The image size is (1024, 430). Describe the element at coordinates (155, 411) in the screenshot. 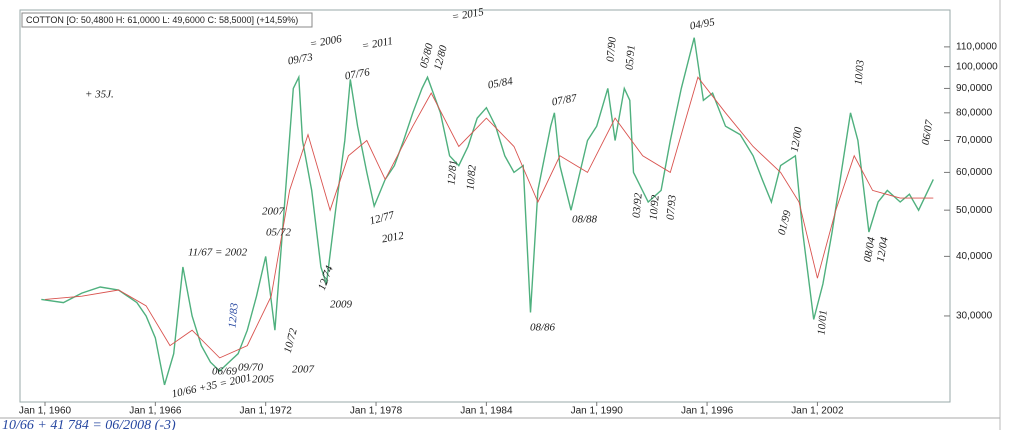

I see `x-tick-label: Jan 1, 1966` at that location.